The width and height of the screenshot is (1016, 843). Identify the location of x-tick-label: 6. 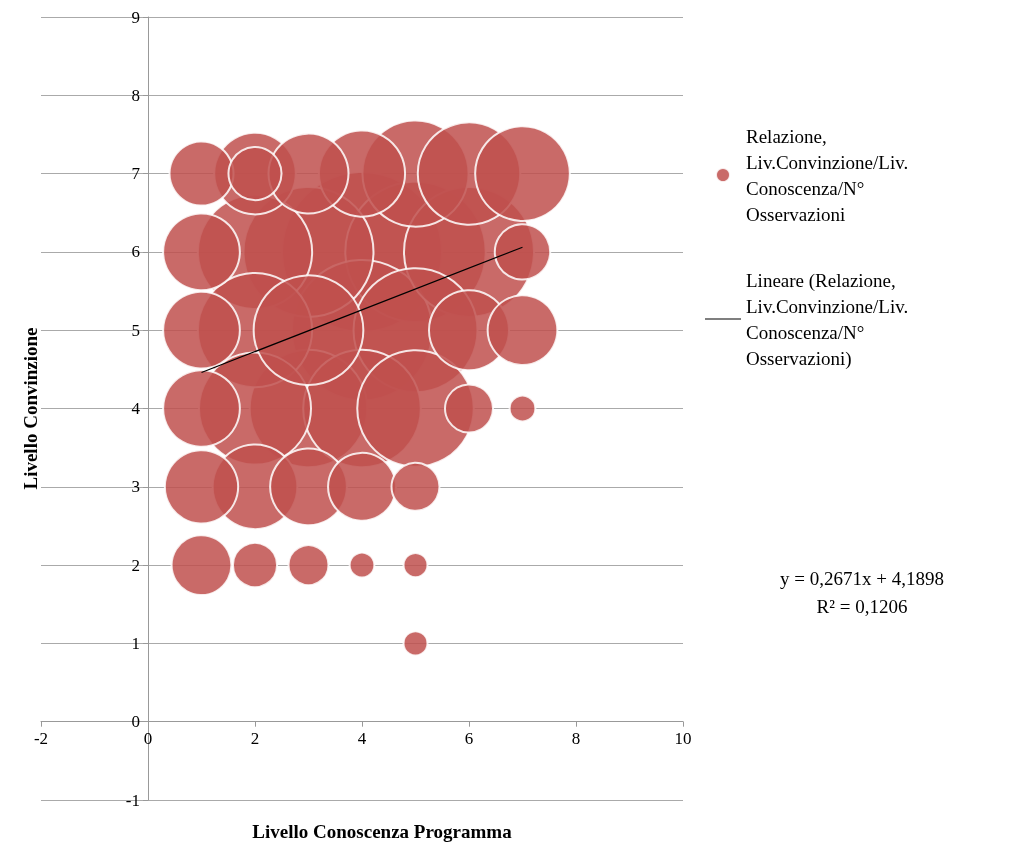
(469, 738).